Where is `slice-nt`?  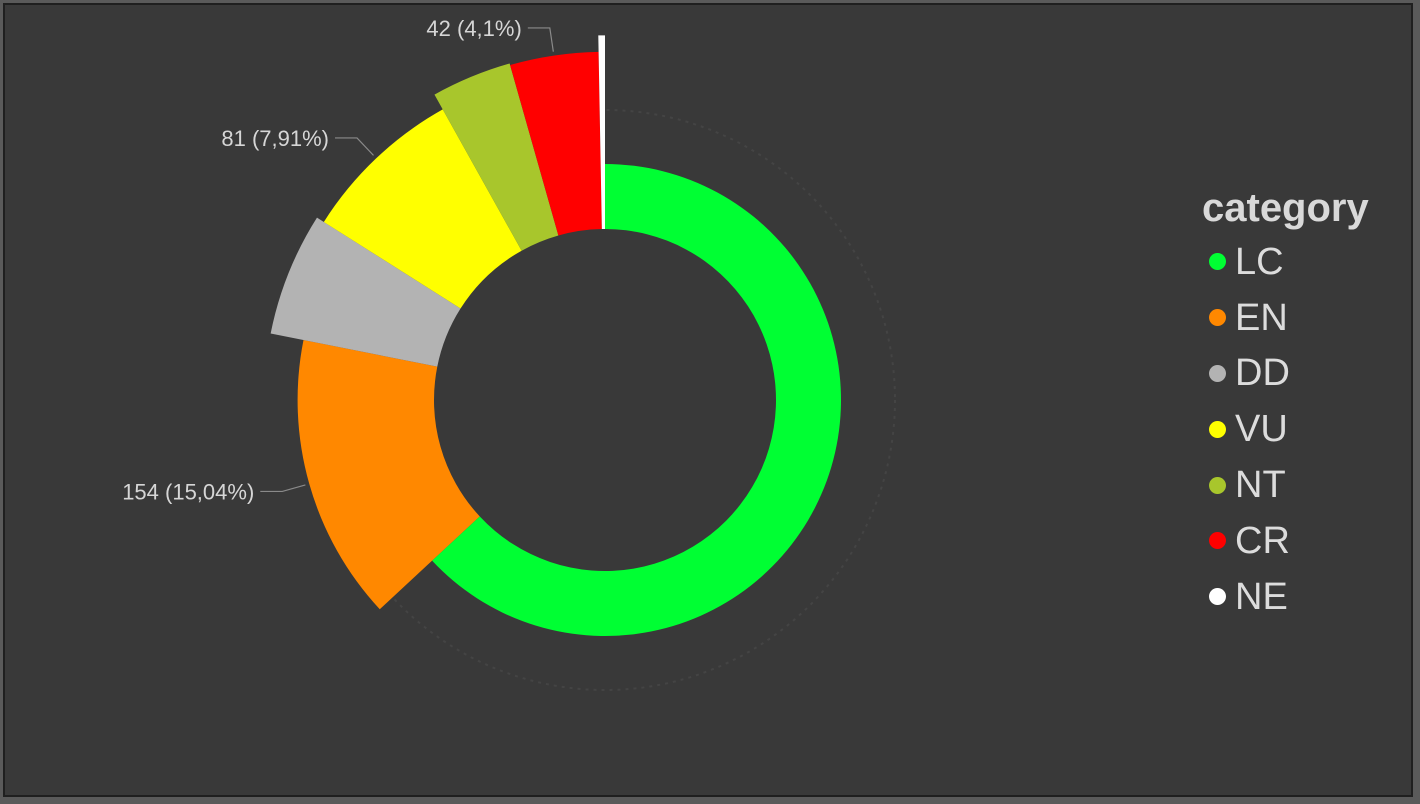
slice-nt is located at coordinates (496, 157).